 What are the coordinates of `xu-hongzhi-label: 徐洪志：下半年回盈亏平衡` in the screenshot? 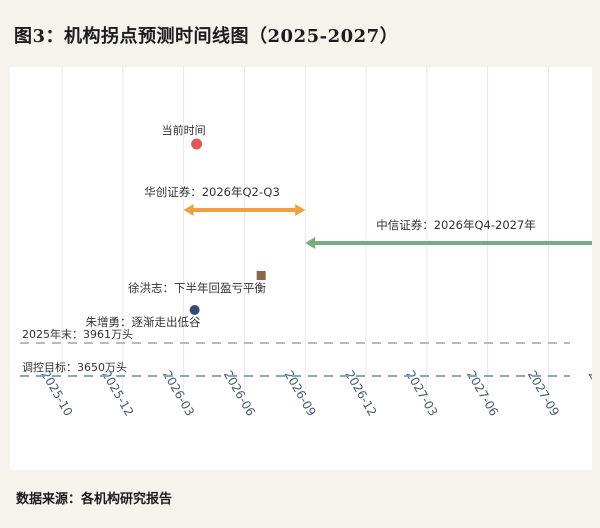 It's located at (197, 288).